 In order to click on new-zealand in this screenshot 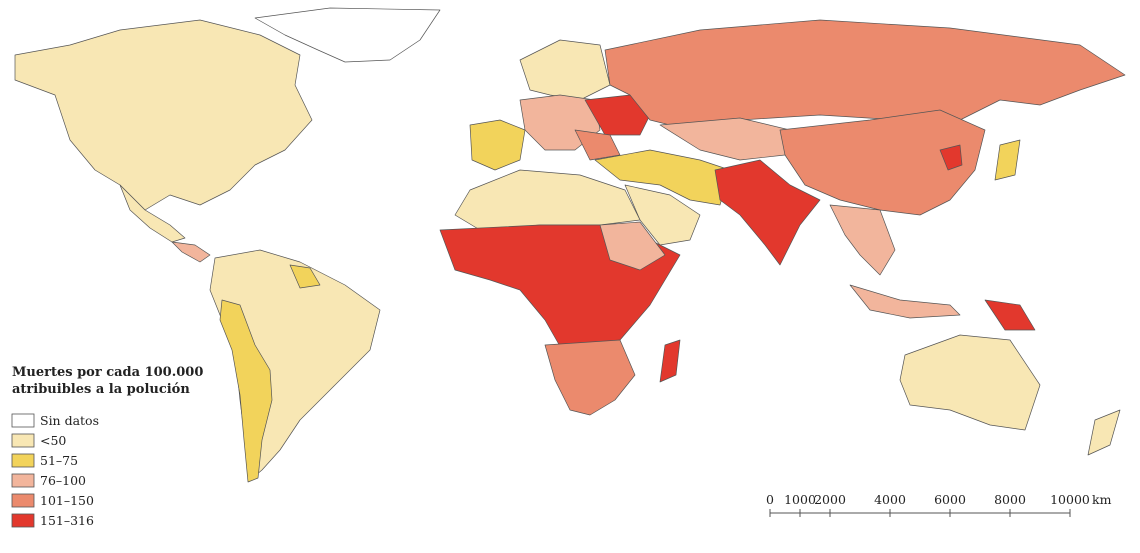, I will do `click(1104, 432)`.